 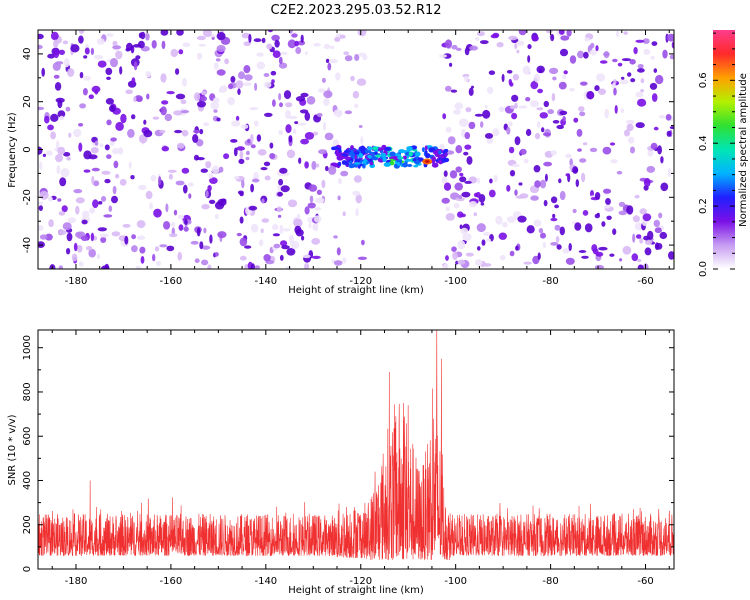 I want to click on colorbar-tick-label: 0.0, so click(x=703, y=269).